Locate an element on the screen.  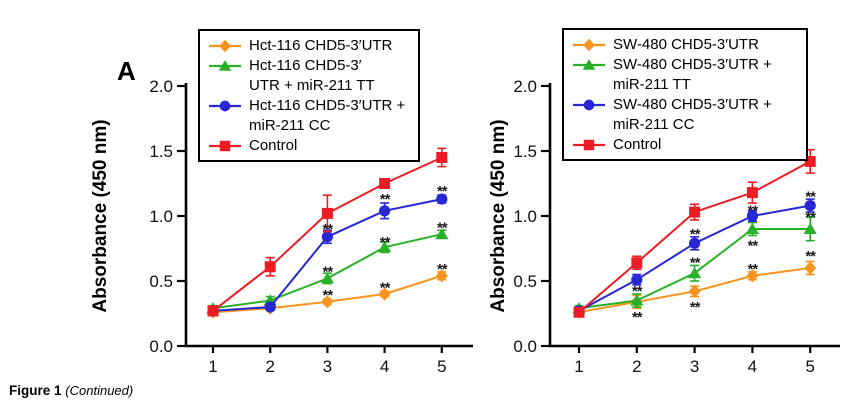
legend-label: SW-480 CHD5-3′UTR + miR-211 TT is located at coordinates (692, 75).